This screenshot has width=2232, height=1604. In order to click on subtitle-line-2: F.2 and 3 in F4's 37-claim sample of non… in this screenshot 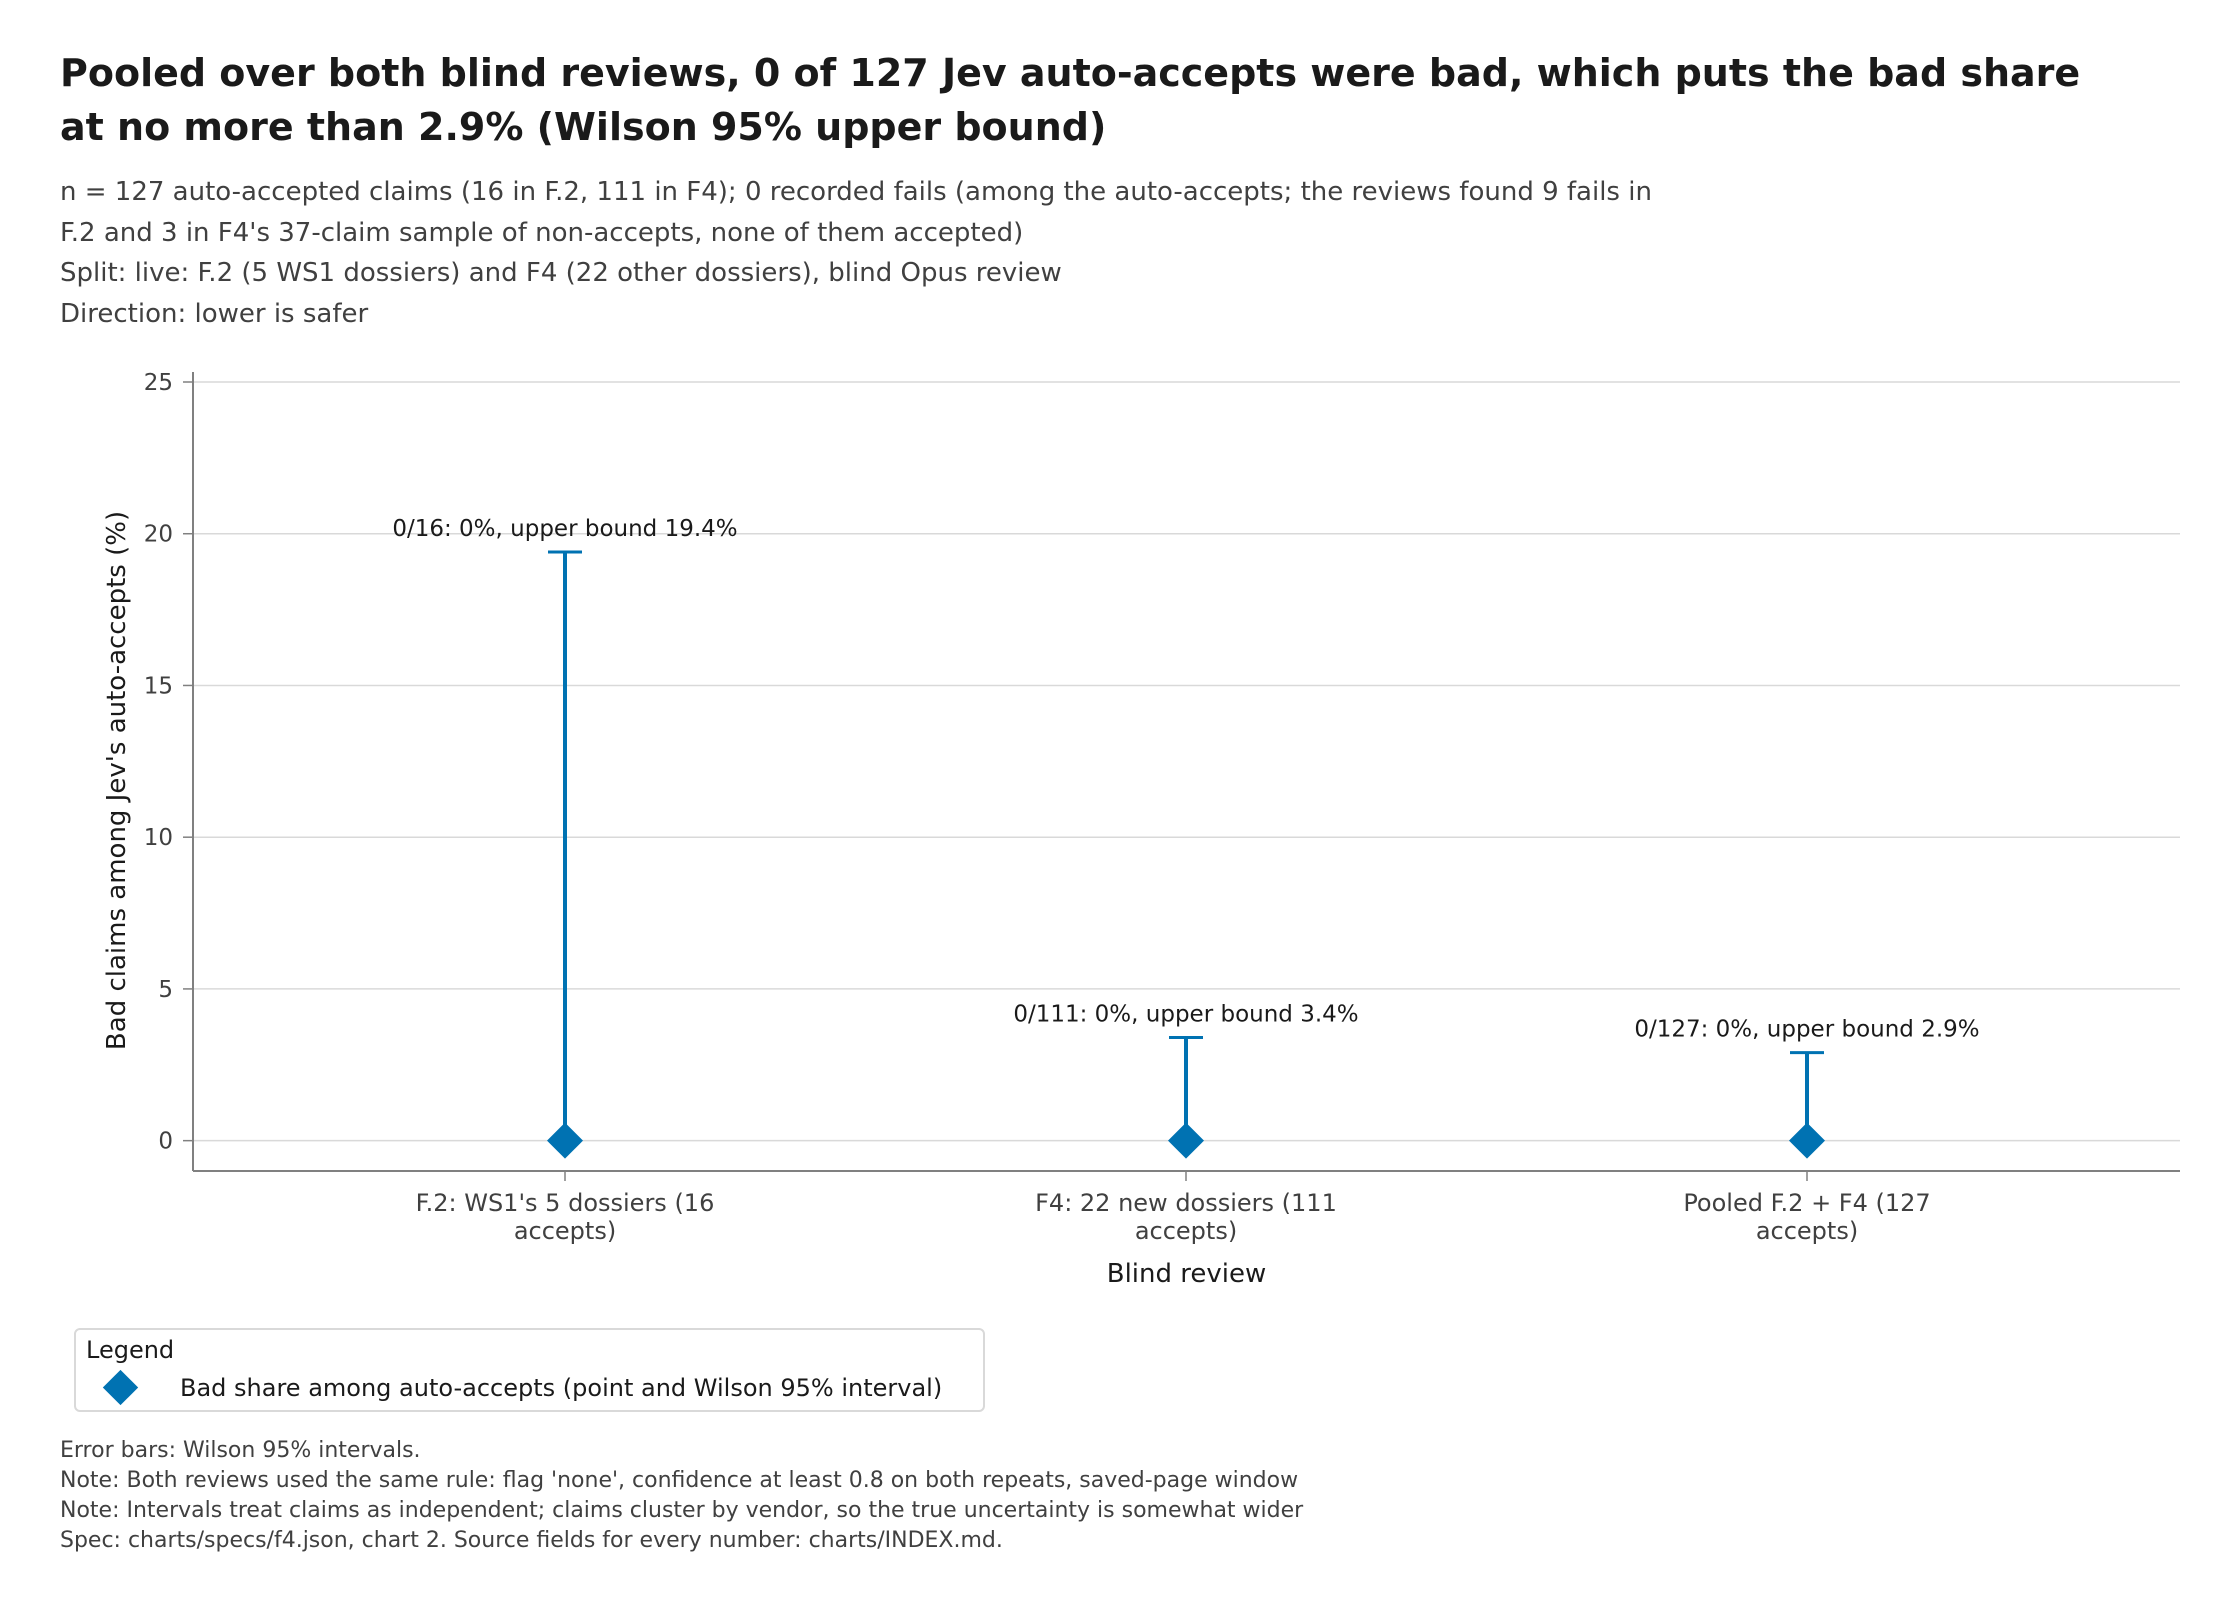, I will do `click(542, 232)`.